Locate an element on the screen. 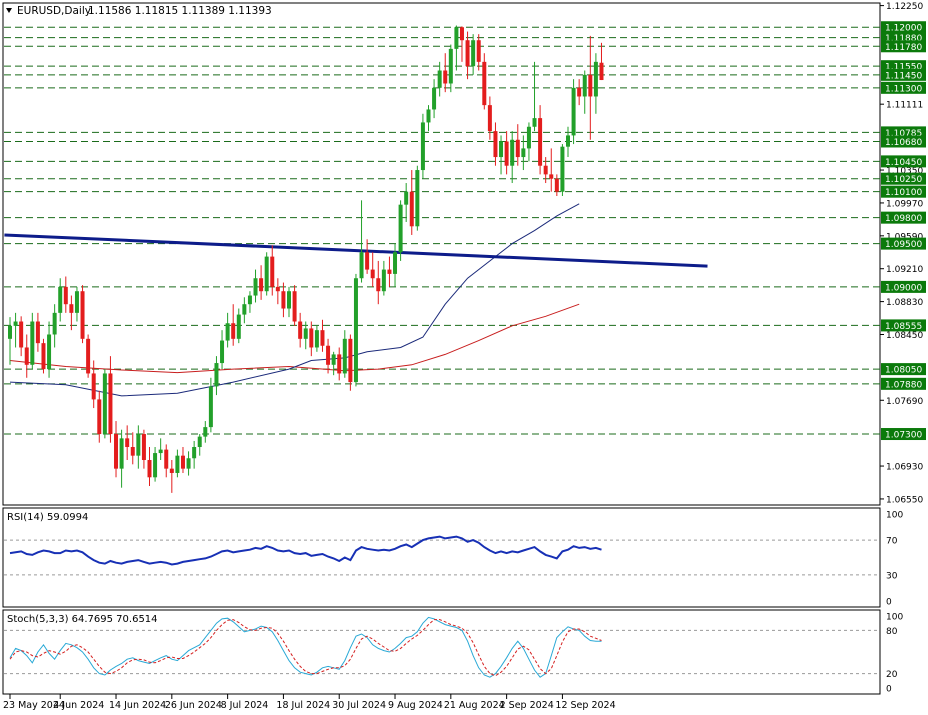 This screenshot has width=928, height=715. level-label: 1.08050 is located at coordinates (903, 371).